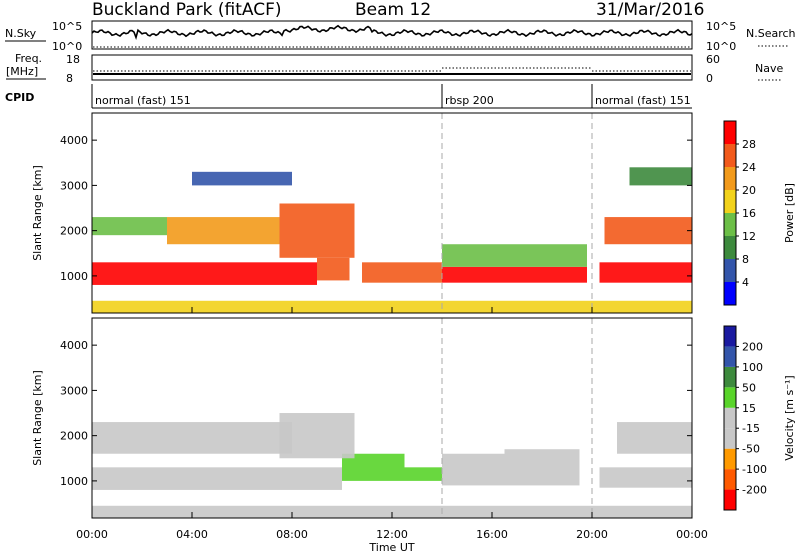 The width and height of the screenshot is (800, 554). I want to click on nsky-trace, so click(392, 32).